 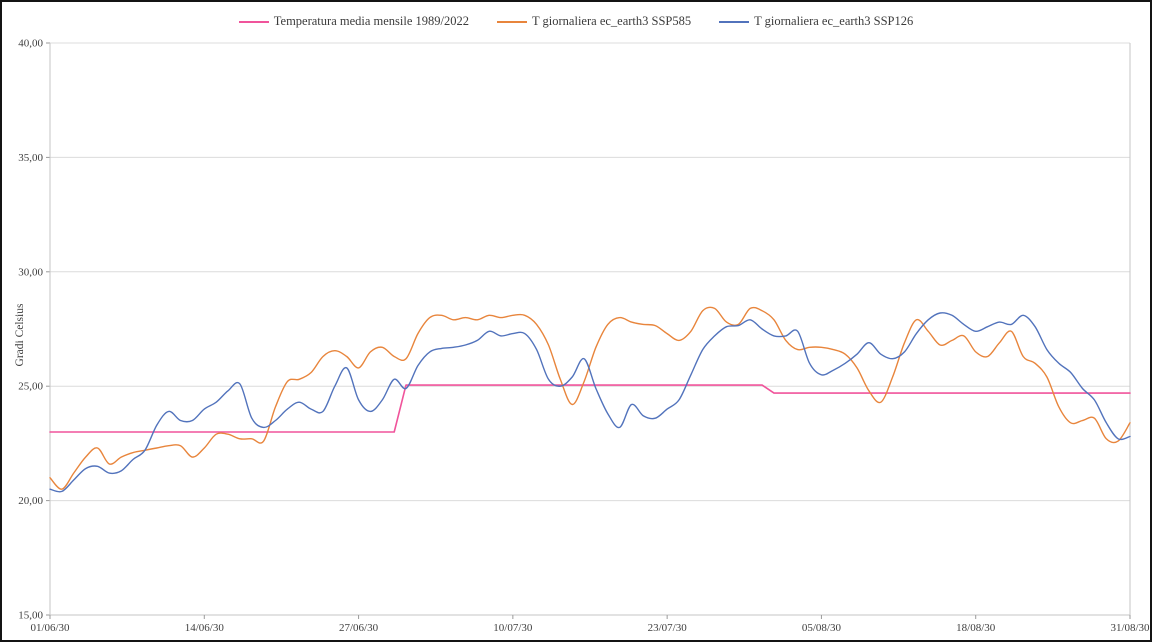 I want to click on legend-item-ssp126: T giornaliera ec_earth3 SSP126, so click(x=816, y=21).